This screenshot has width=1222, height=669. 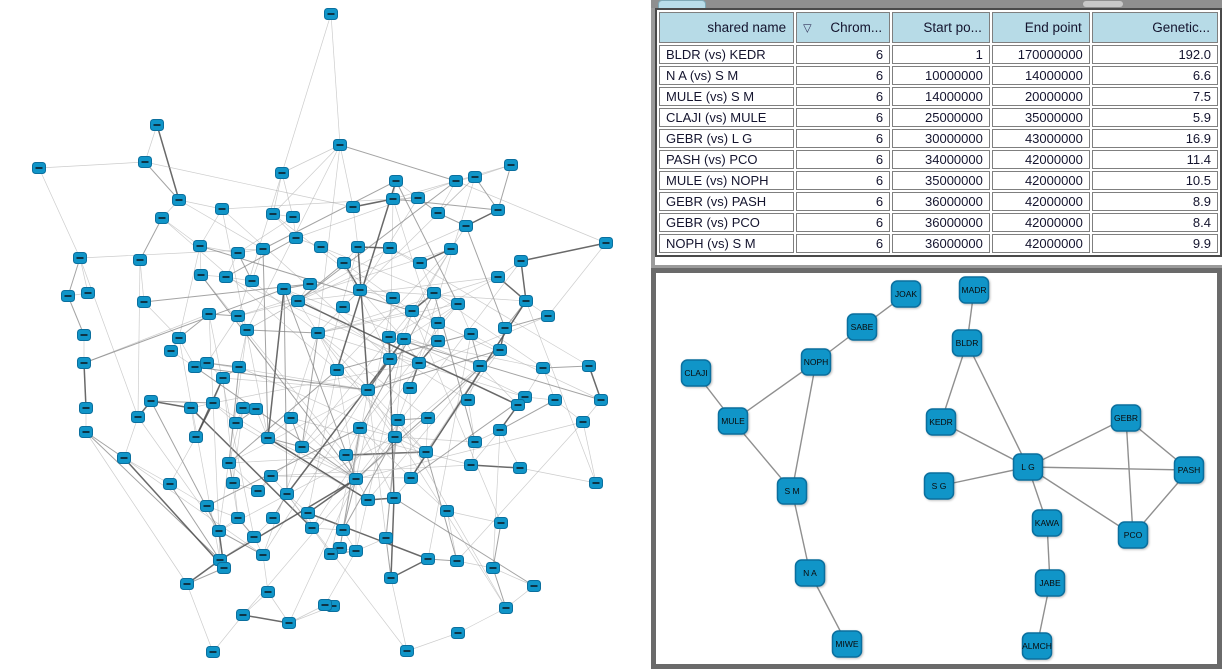 What do you see at coordinates (1154, 96) in the screenshot?
I see `table-cell-genetic: 7.5` at bounding box center [1154, 96].